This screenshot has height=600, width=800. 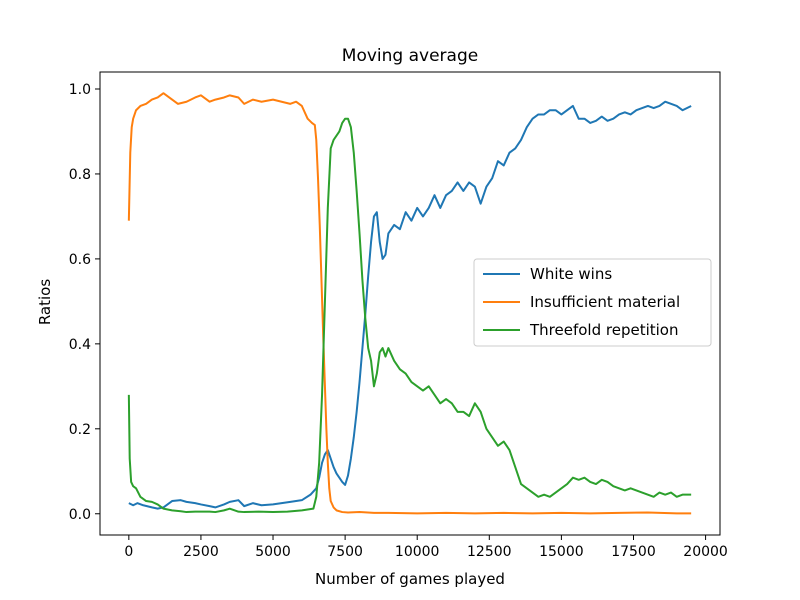 What do you see at coordinates (45, 302) in the screenshot?
I see `y-axis-label: Ratios` at bounding box center [45, 302].